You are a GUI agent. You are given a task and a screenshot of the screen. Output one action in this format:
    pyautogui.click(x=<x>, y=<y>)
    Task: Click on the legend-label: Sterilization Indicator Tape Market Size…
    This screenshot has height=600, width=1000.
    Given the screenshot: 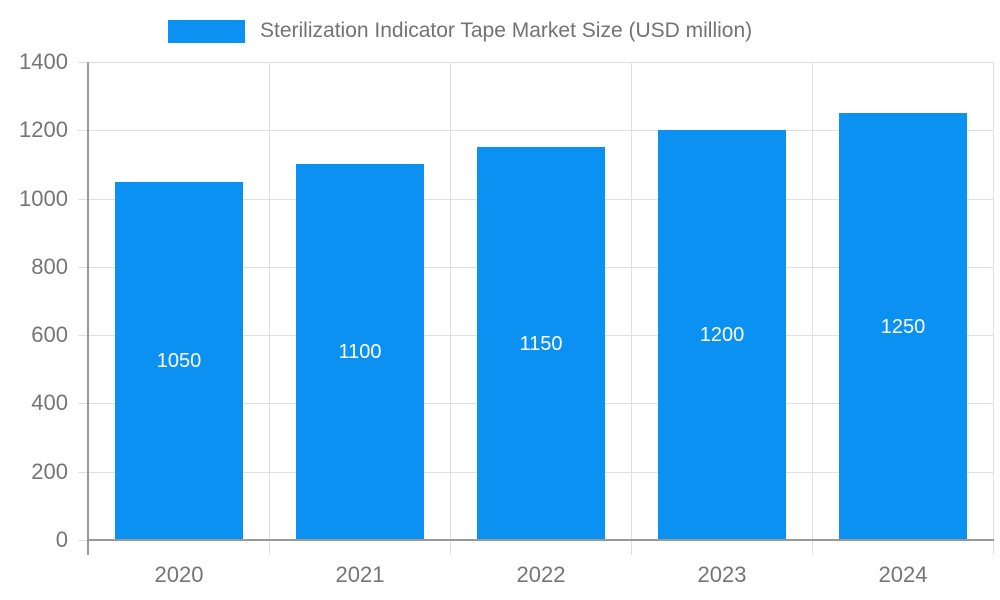 What is the action you would take?
    pyautogui.click(x=506, y=30)
    